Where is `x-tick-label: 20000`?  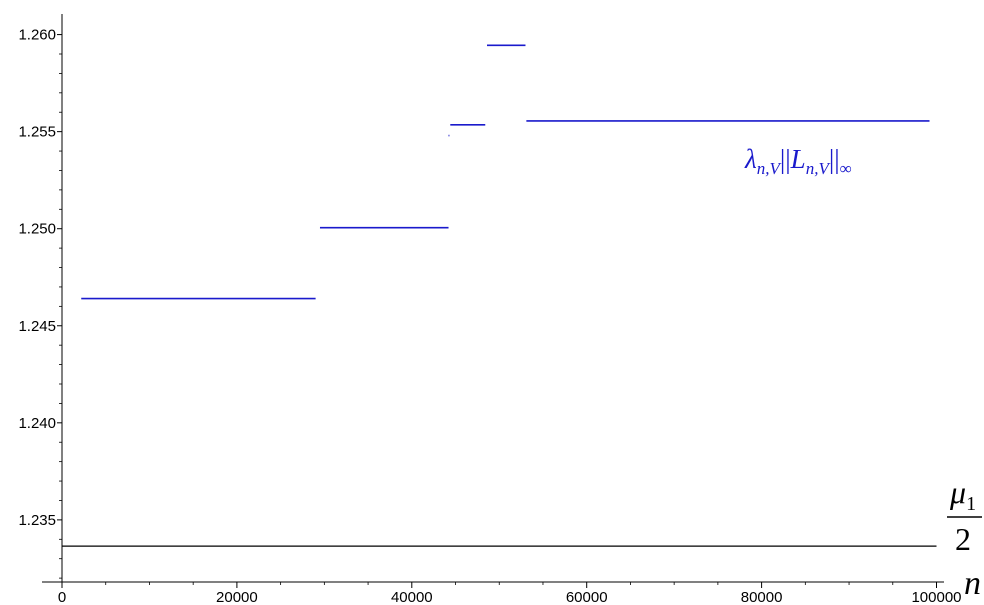 x-tick-label: 20000 is located at coordinates (237, 597).